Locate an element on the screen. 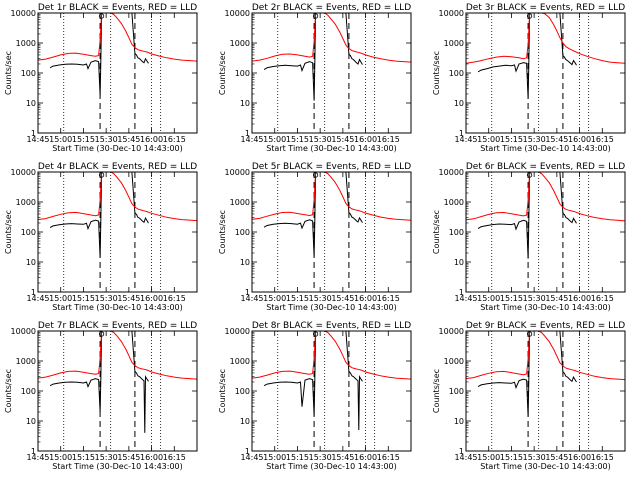  panel-6-ytick-label-10000: 10000 is located at coordinates (451, 172).